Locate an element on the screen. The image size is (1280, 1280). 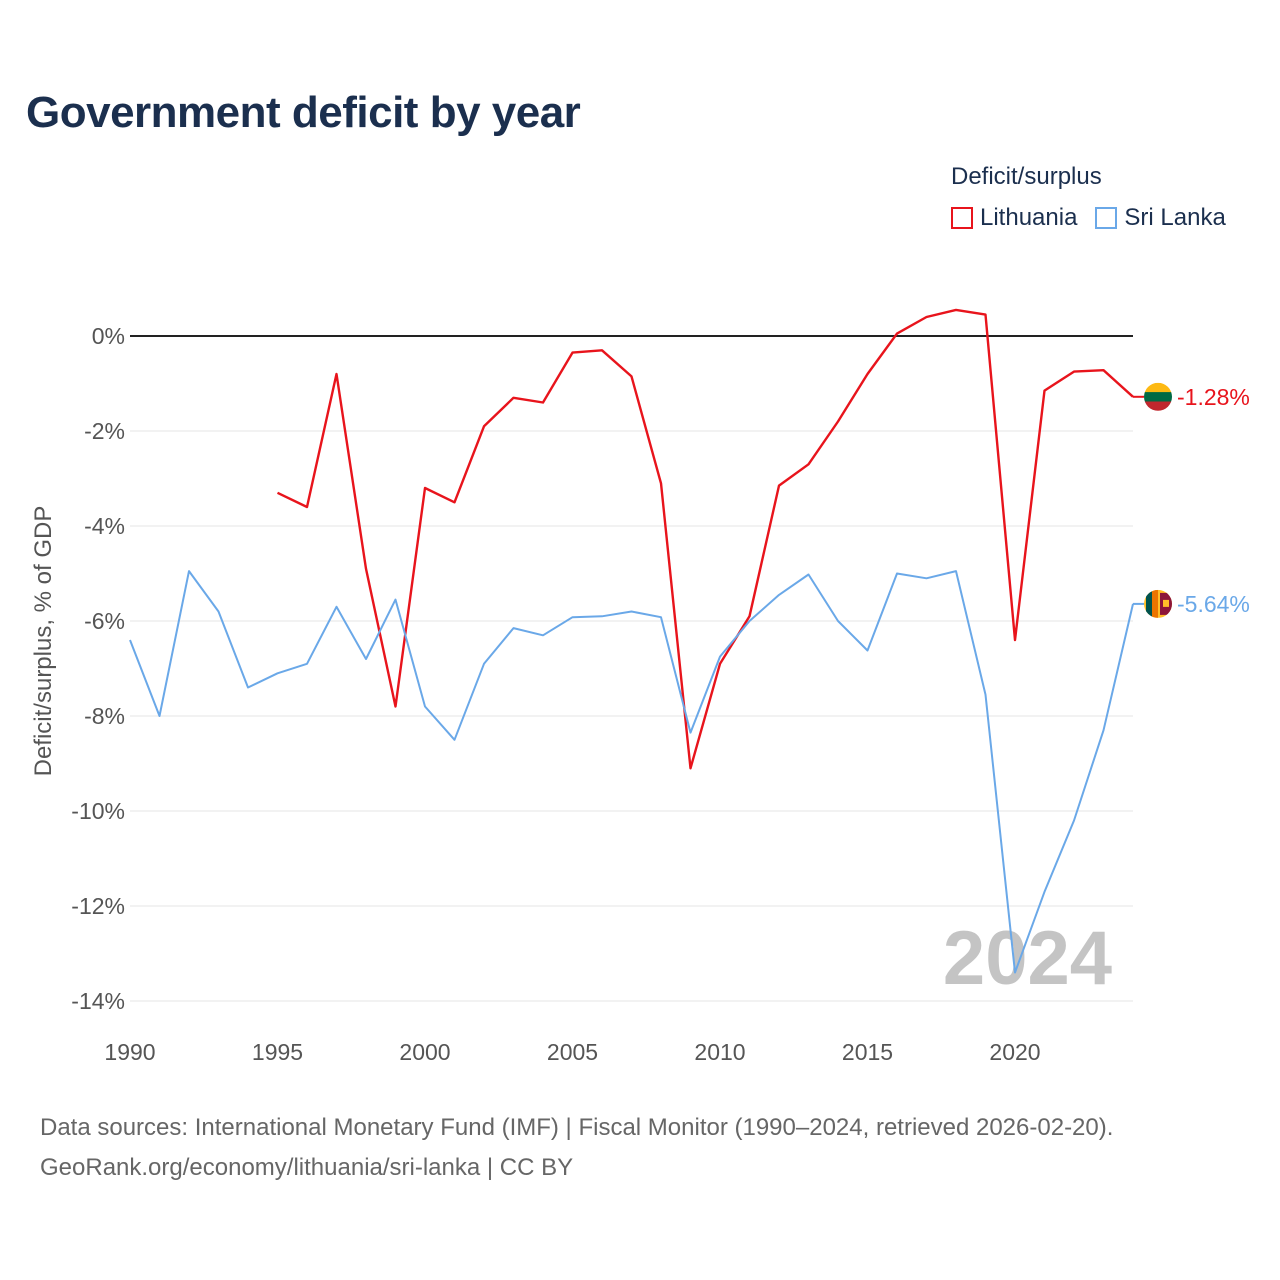
y-tick-label: -14% is located at coordinates (98, 1001).